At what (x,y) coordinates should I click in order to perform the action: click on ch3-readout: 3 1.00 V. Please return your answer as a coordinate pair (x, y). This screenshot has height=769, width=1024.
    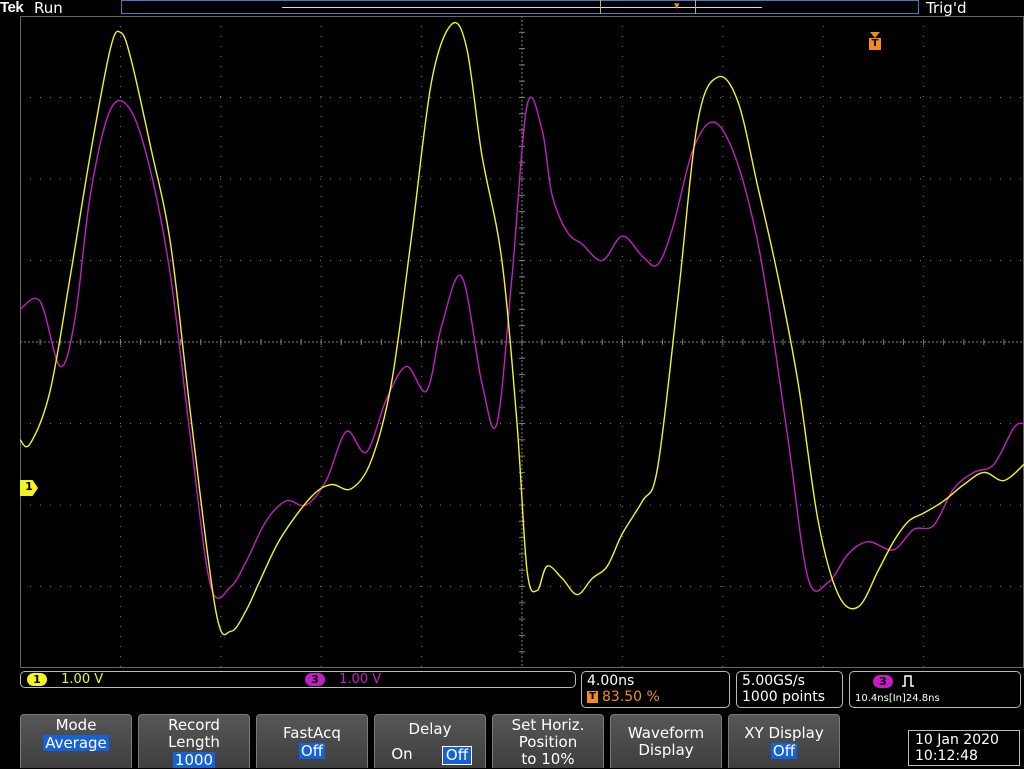
    Looking at the image, I should click on (343, 679).